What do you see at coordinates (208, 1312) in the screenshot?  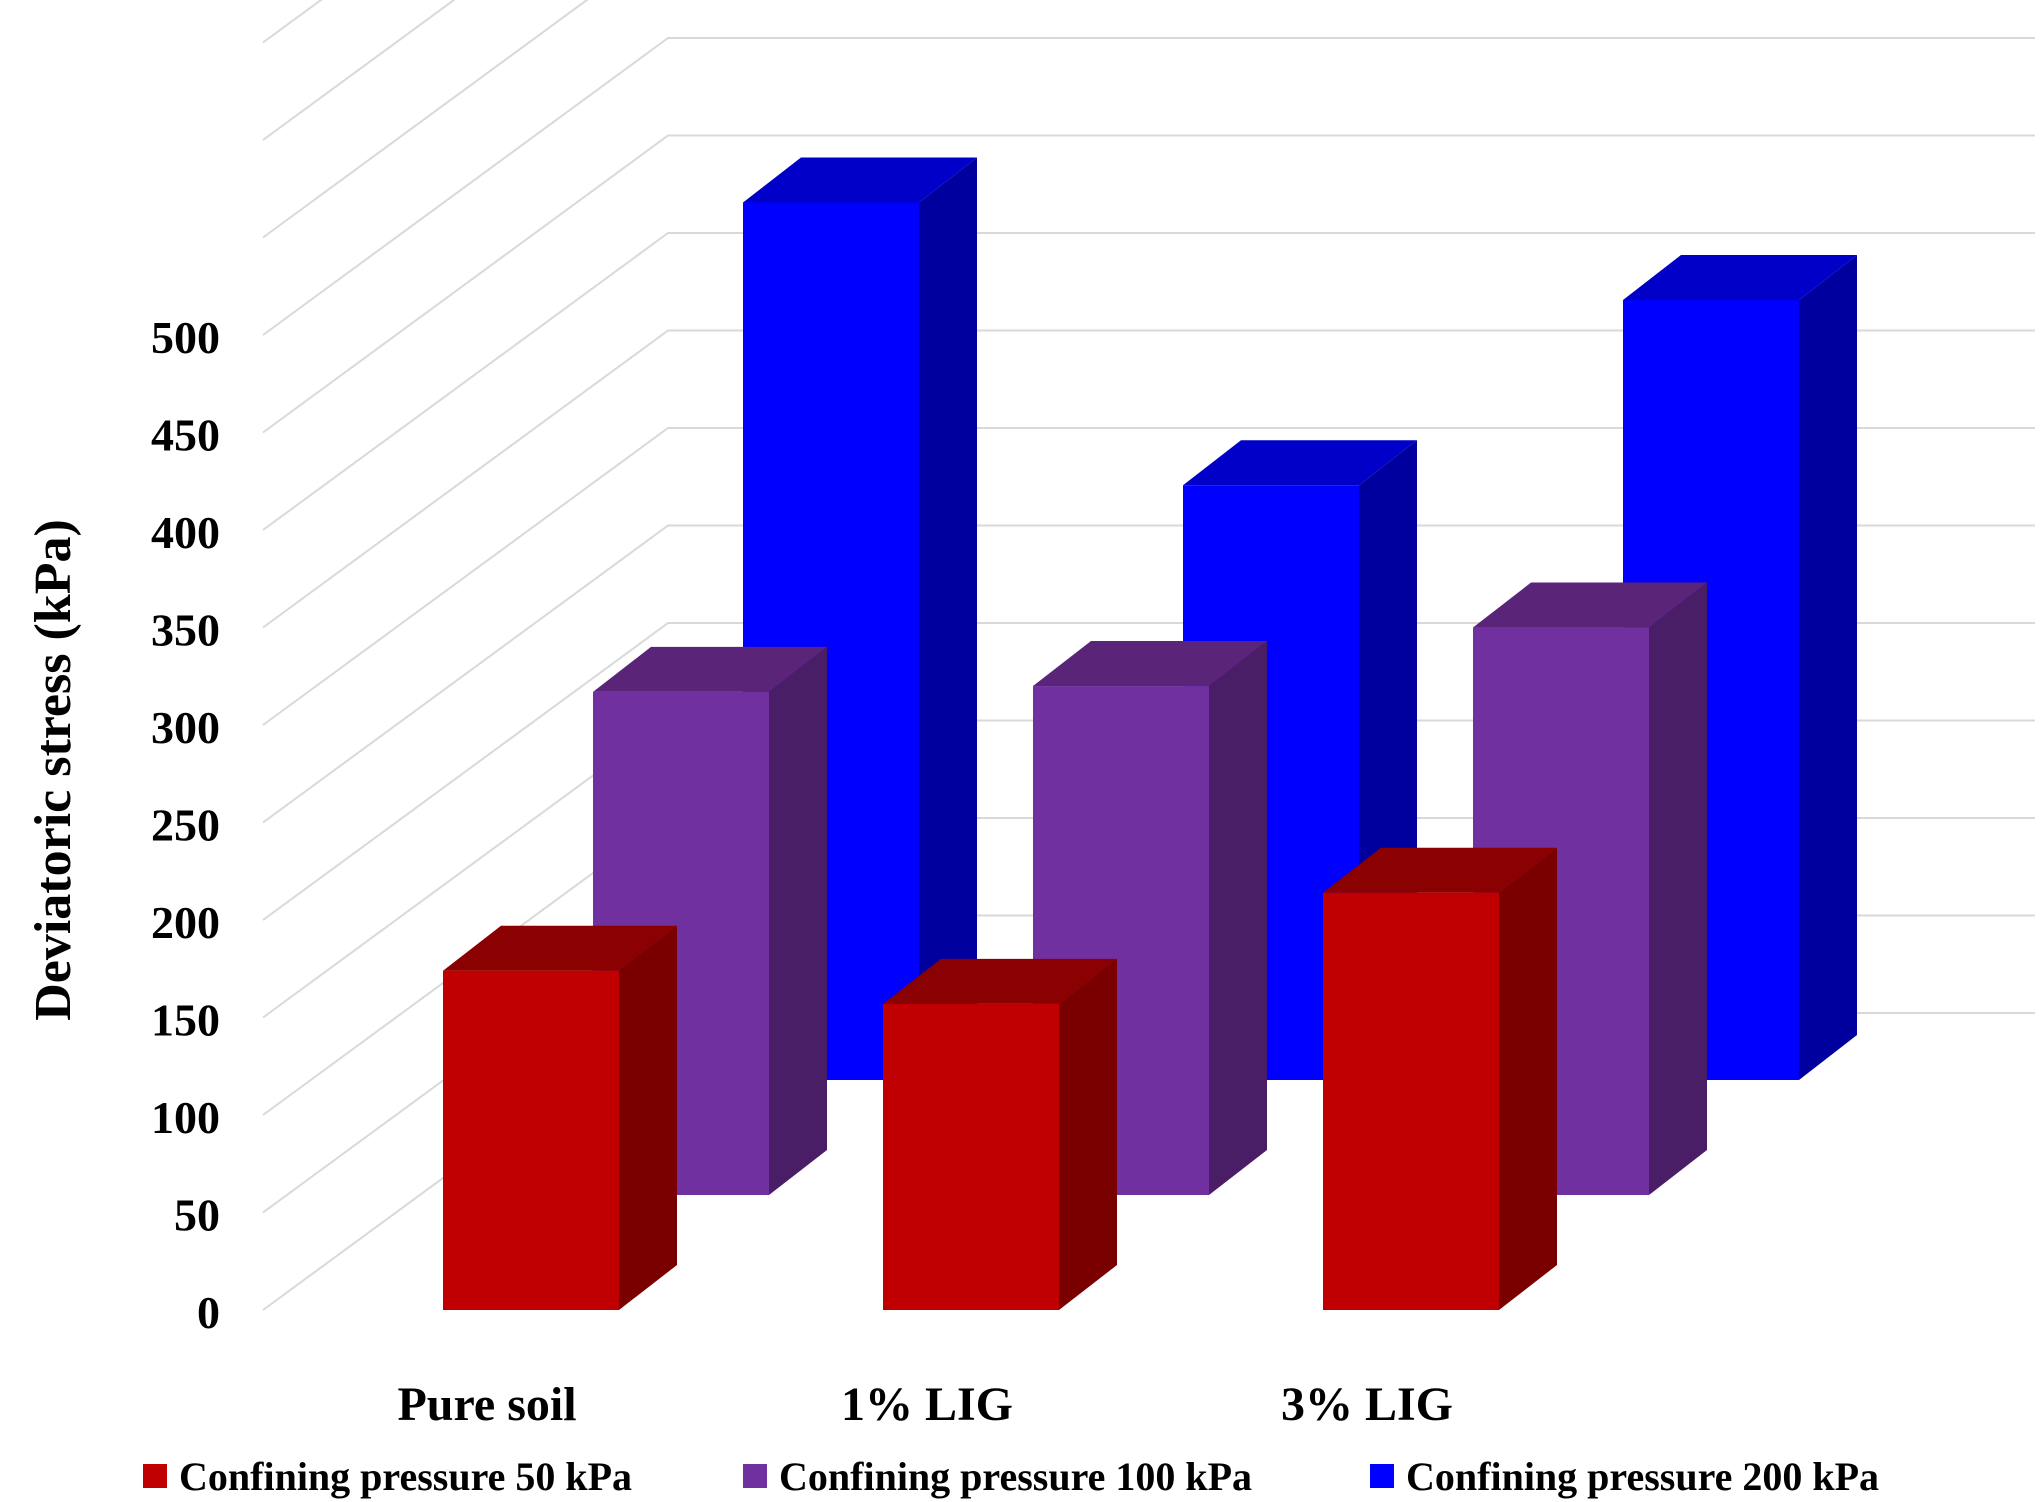 I see `y-tick-label: 0` at bounding box center [208, 1312].